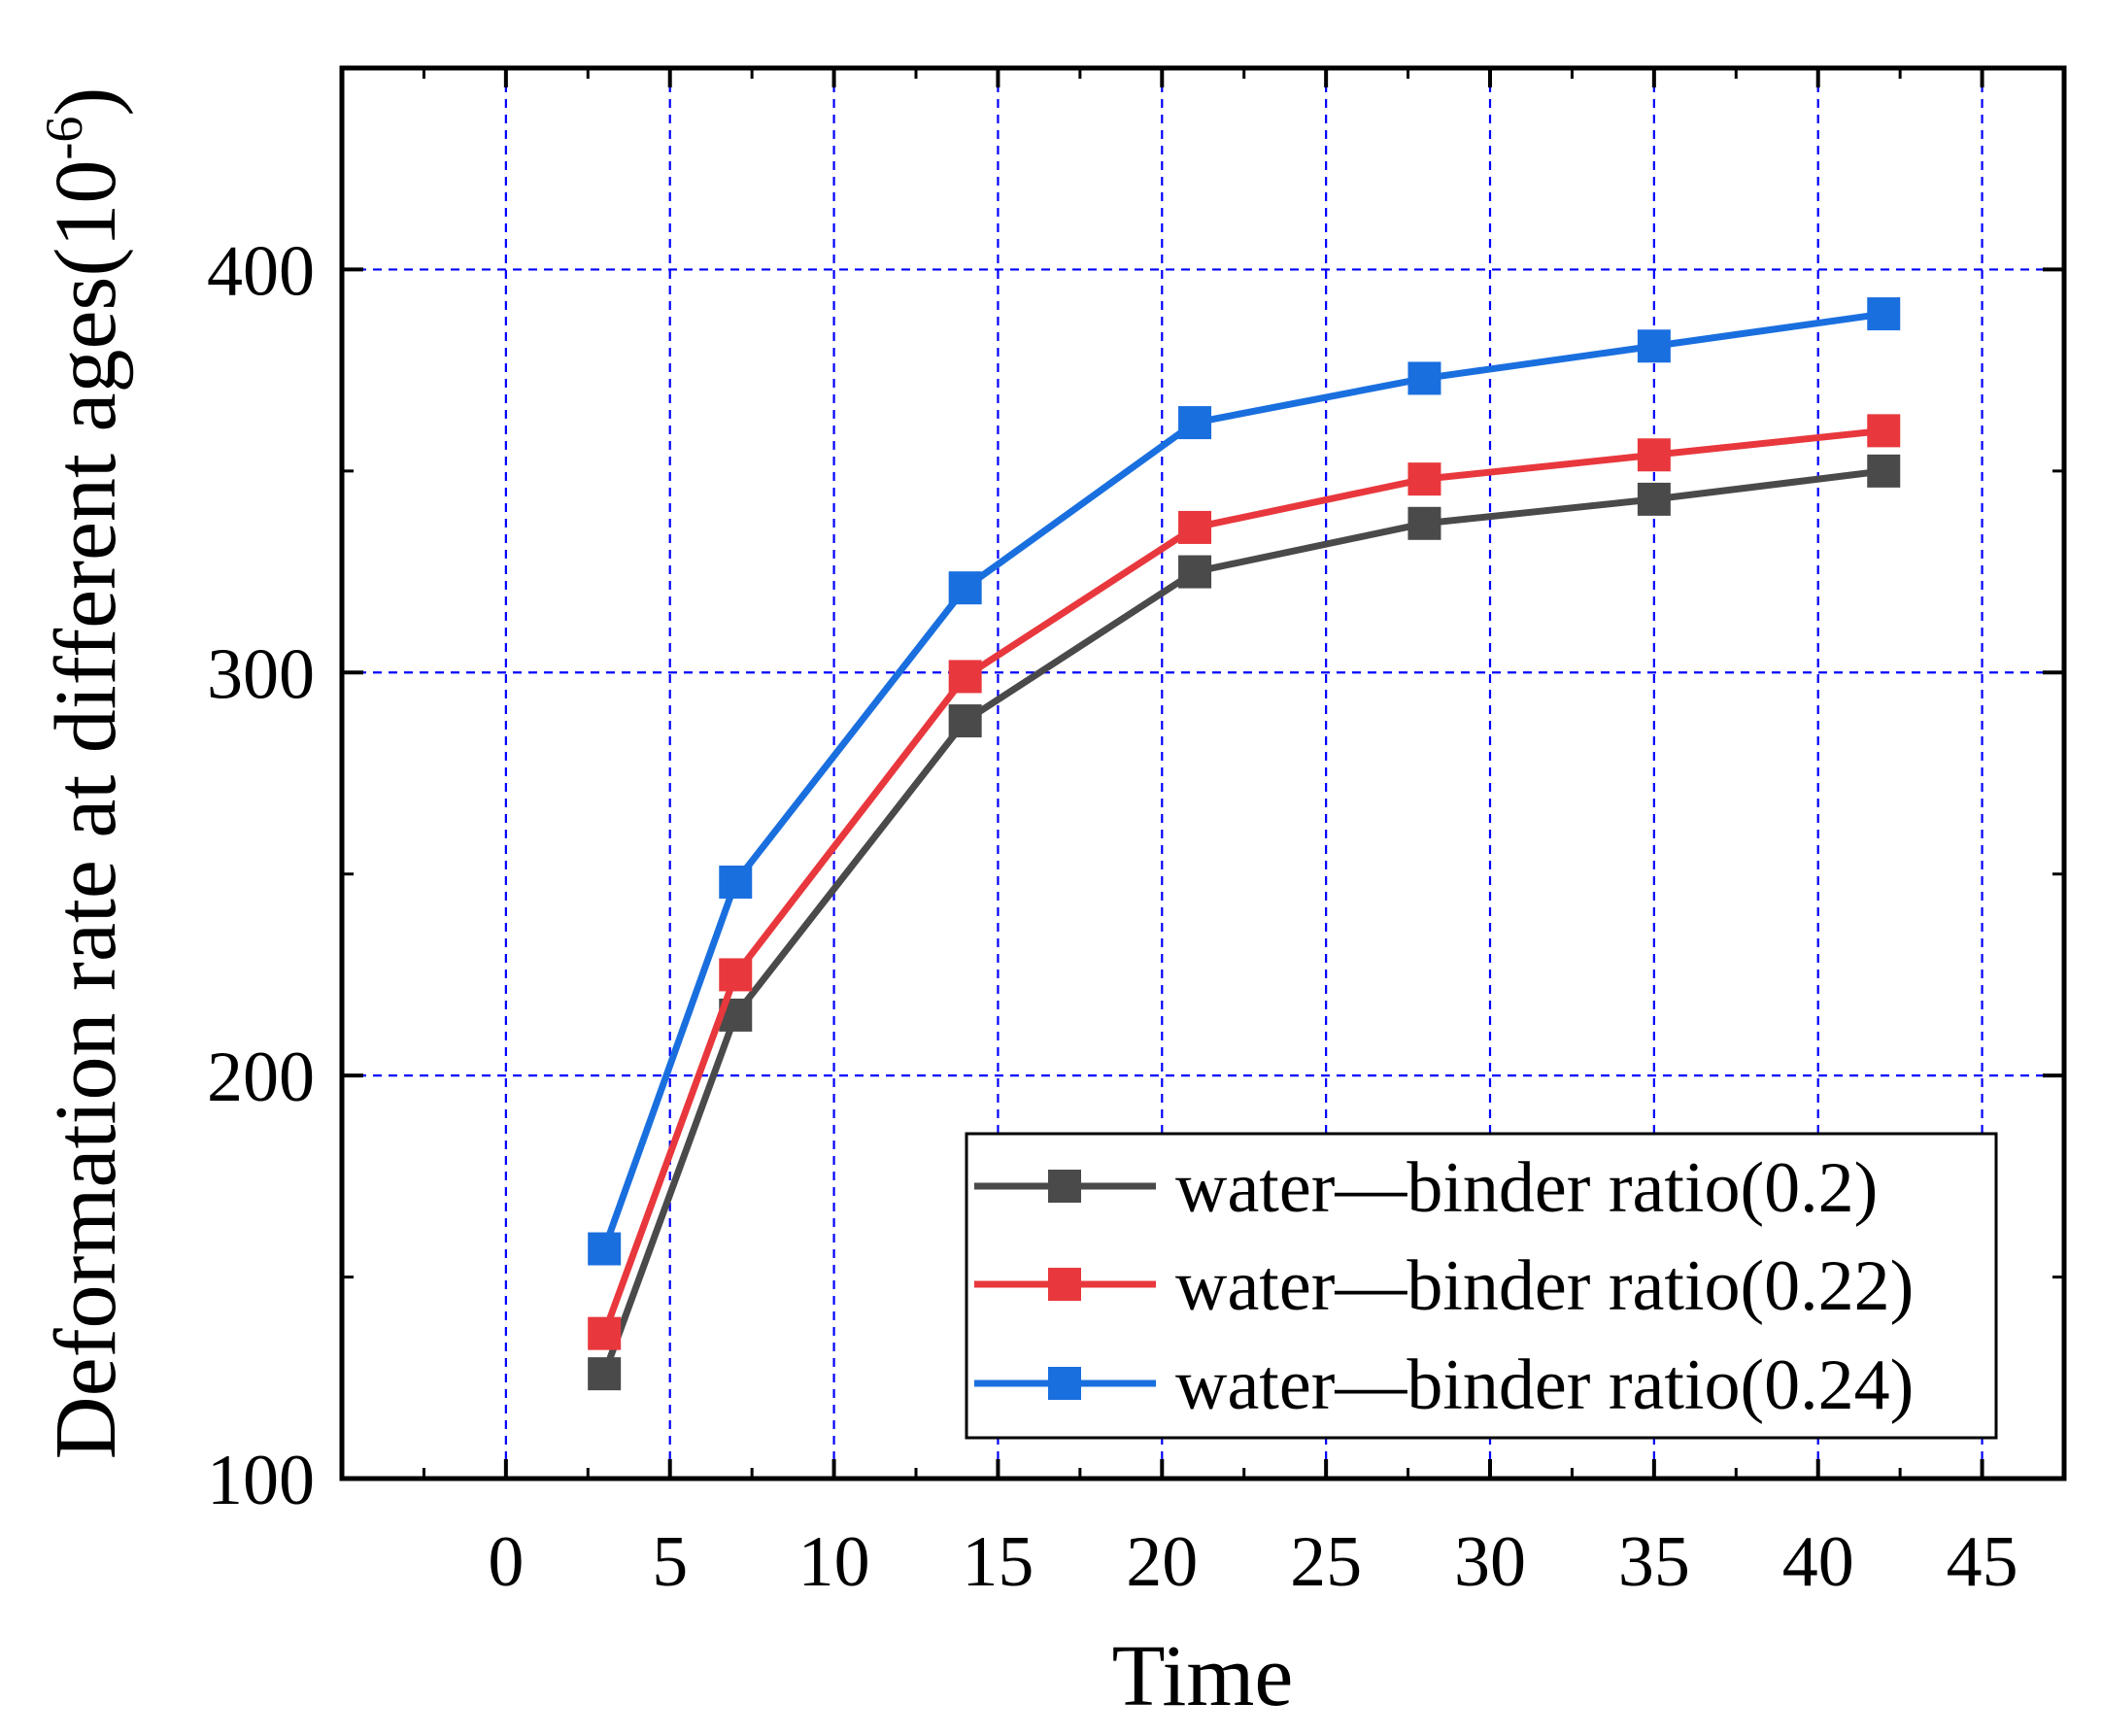  What do you see at coordinates (834, 1562) in the screenshot?
I see `x-tick-label: 10` at bounding box center [834, 1562].